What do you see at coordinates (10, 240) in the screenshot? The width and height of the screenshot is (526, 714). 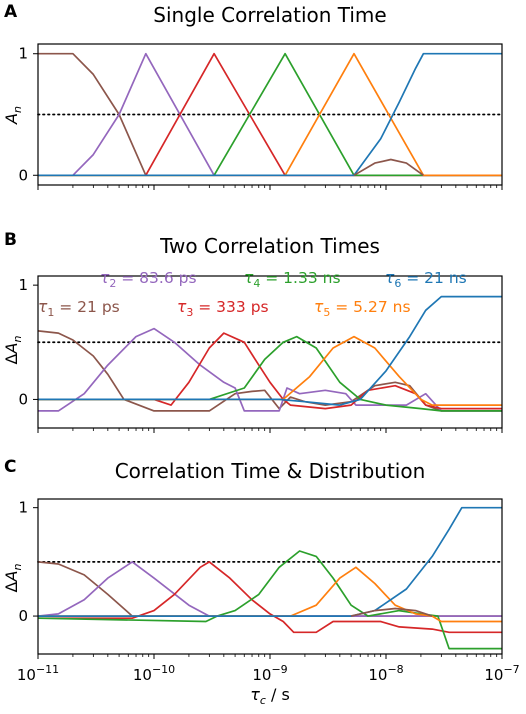 I see `panel-letter: B` at bounding box center [10, 240].